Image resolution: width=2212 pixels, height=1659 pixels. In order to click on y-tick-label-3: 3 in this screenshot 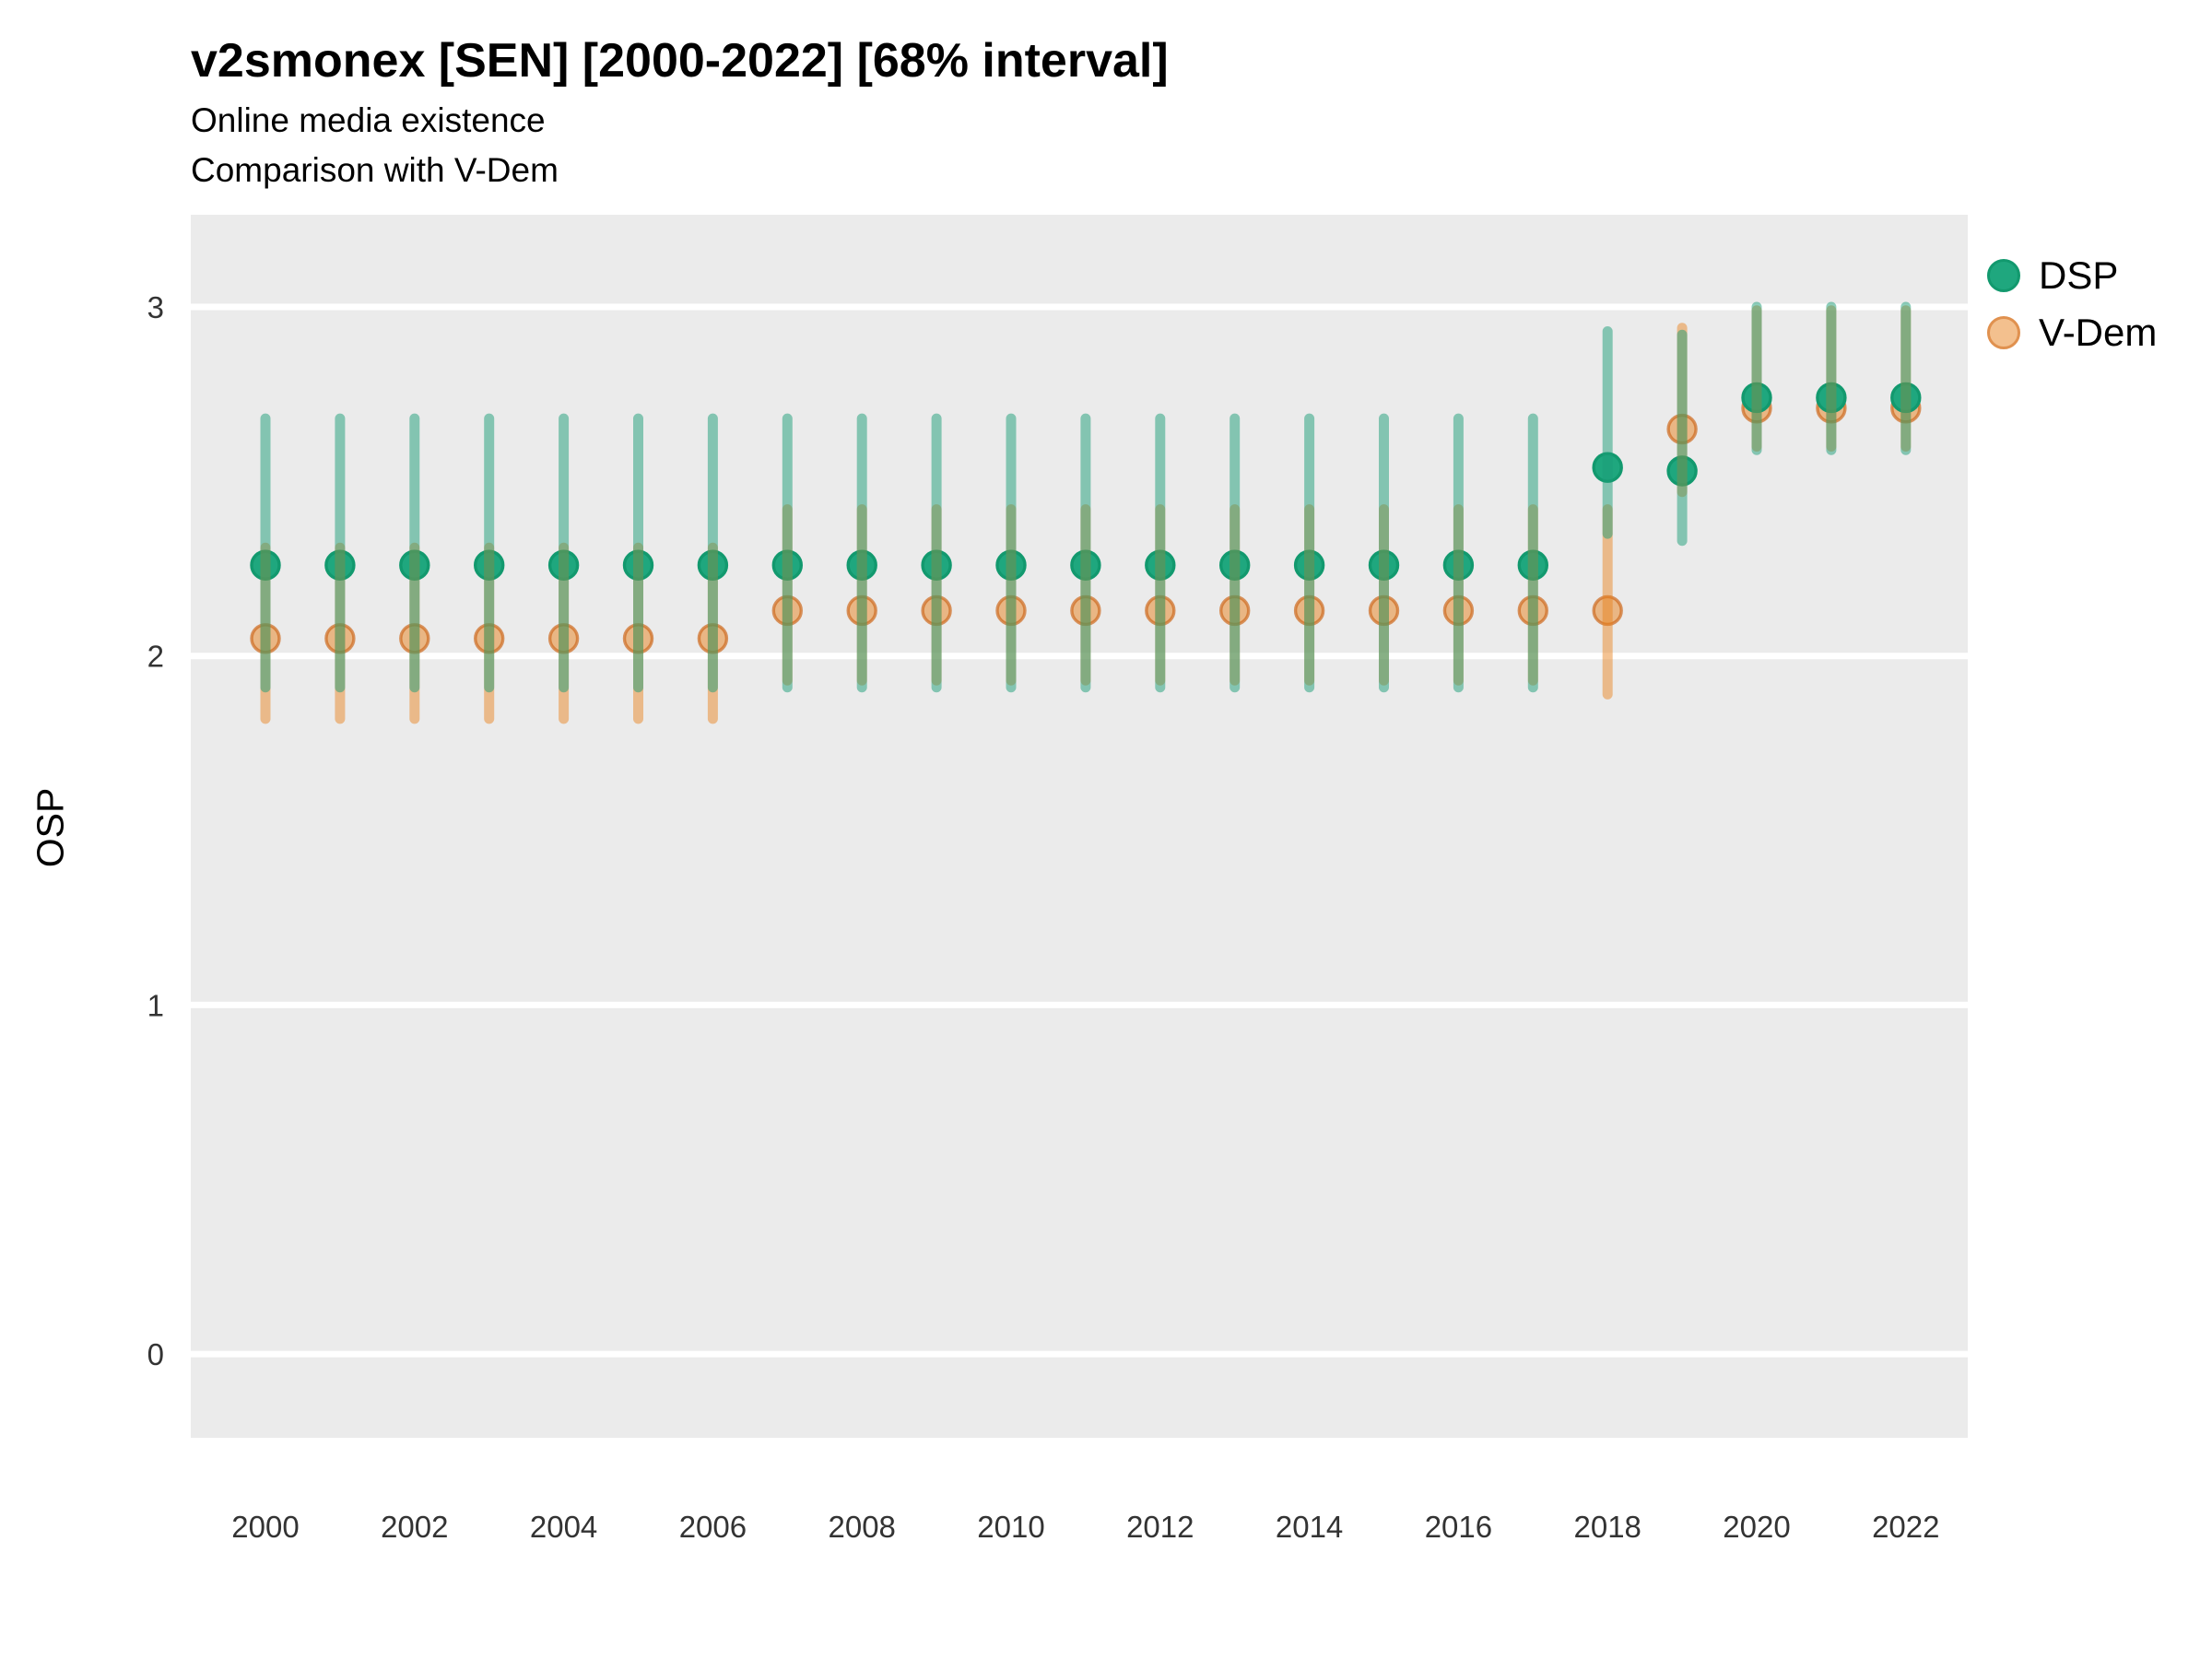, I will do `click(155, 307)`.